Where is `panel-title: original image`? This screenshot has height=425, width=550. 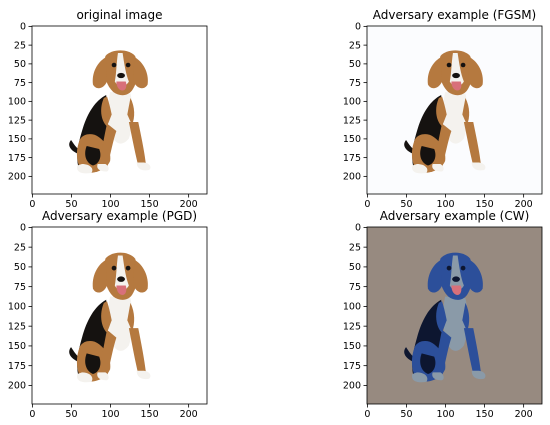
panel-title: original image is located at coordinates (119, 15).